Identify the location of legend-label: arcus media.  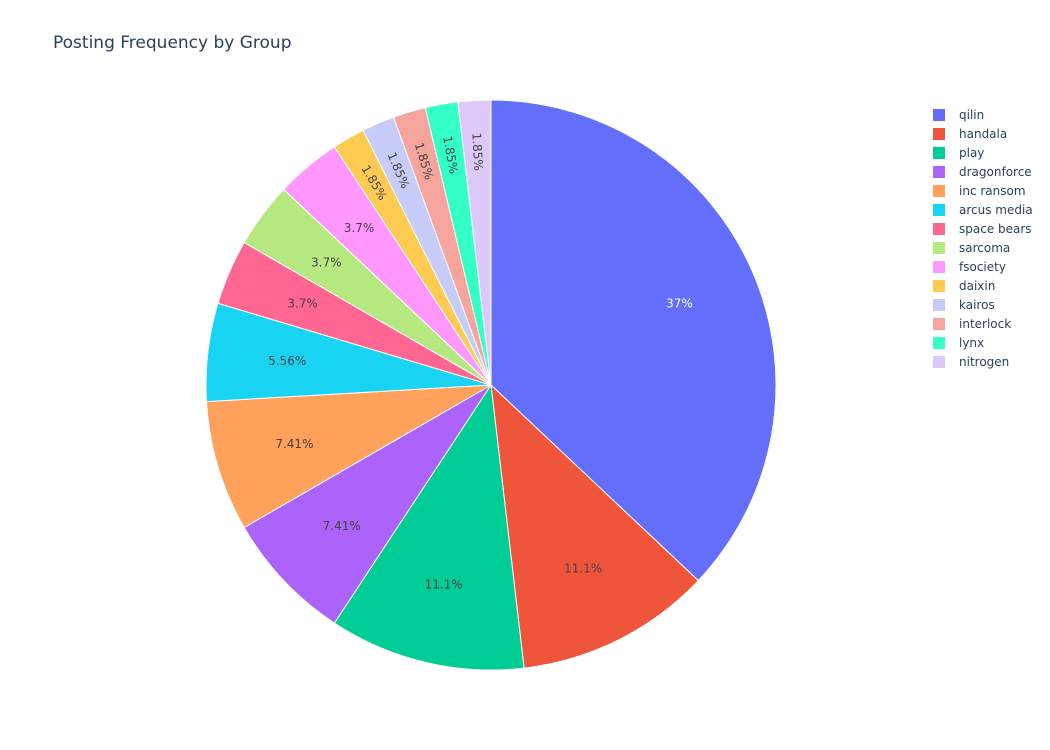
(996, 209).